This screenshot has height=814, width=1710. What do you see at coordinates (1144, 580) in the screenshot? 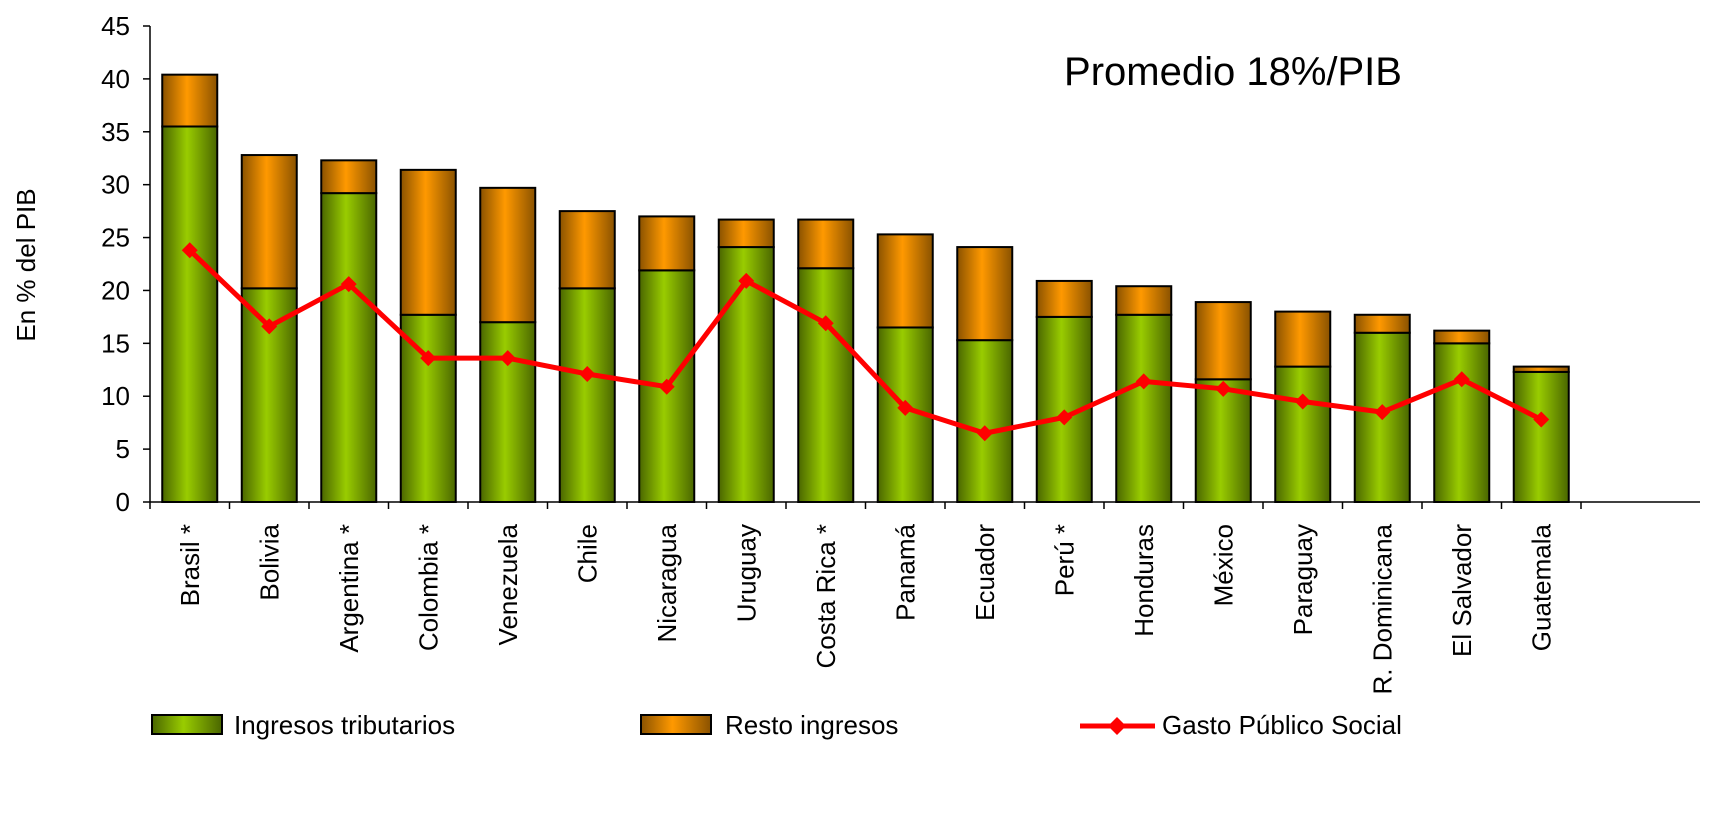
I see `x-category-label: Honduras` at bounding box center [1144, 580].